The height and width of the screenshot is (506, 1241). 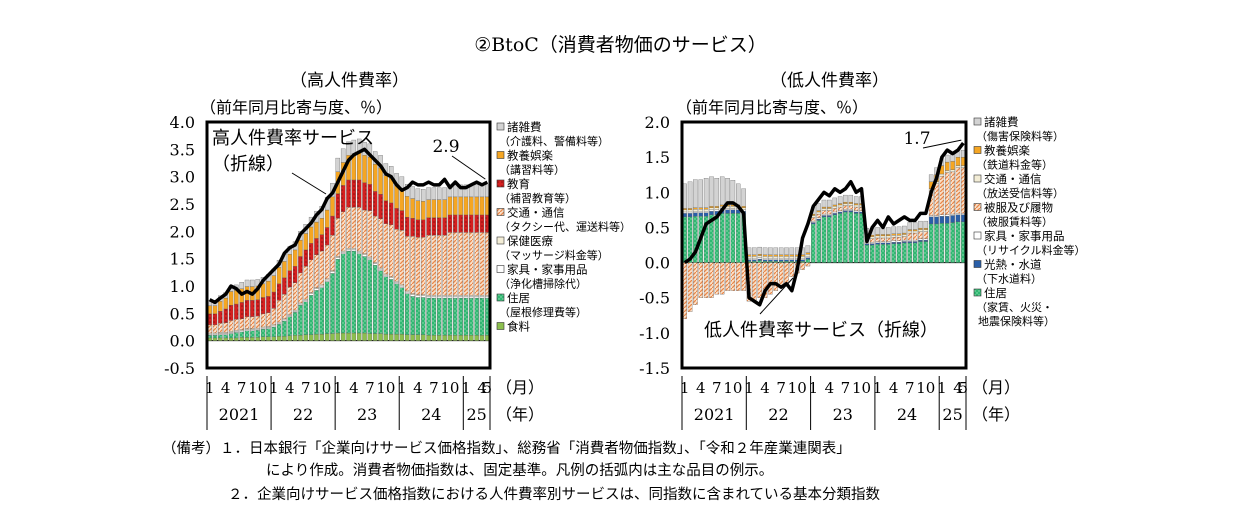 What do you see at coordinates (449, 388) in the screenshot?
I see `c0-month-tick-15: 10` at bounding box center [449, 388].